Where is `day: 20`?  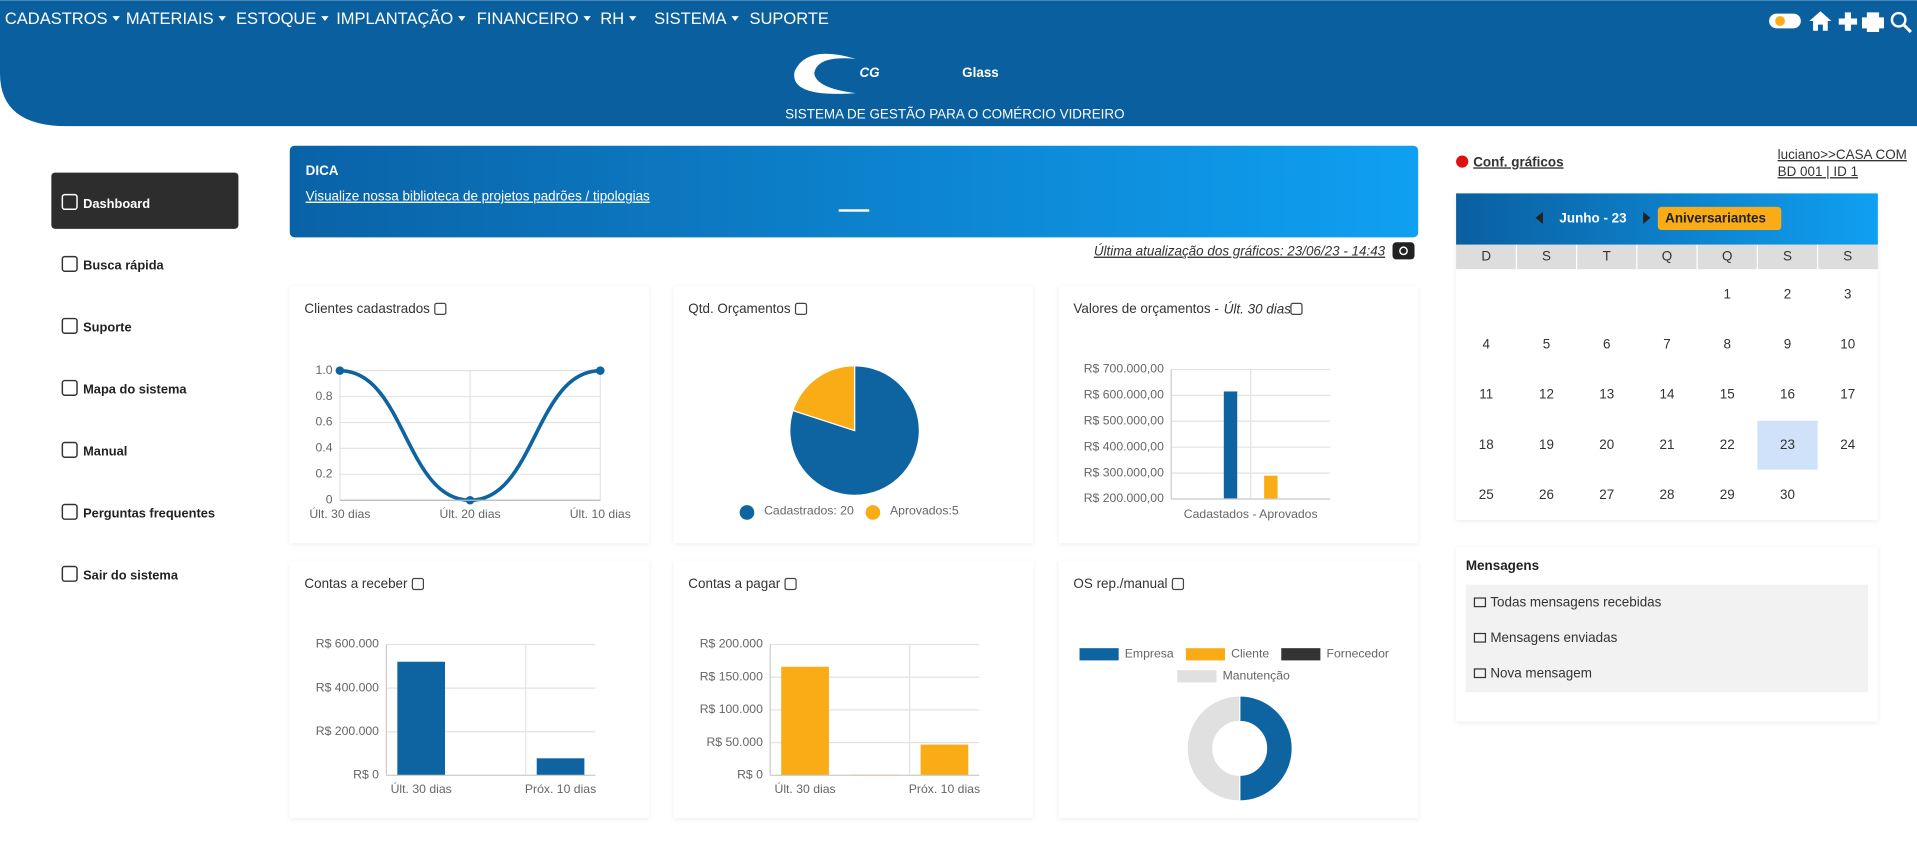
day: 20 is located at coordinates (1606, 444).